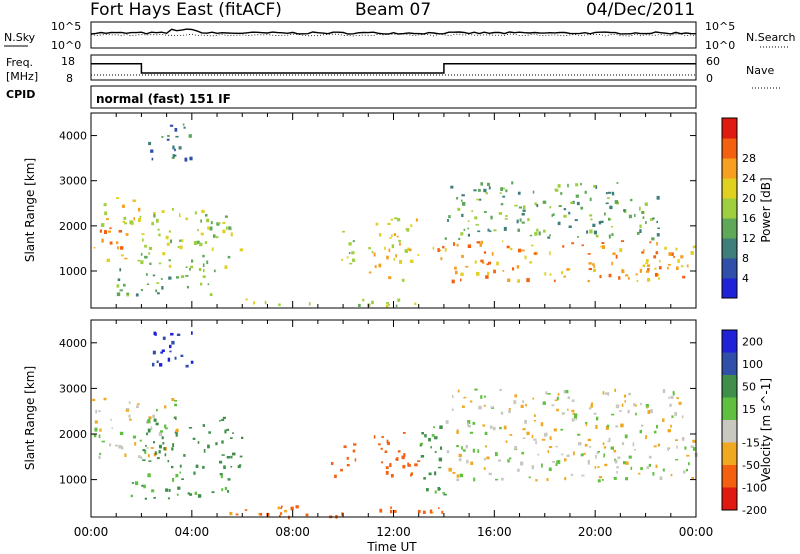 This screenshot has width=800, height=554. What do you see at coordinates (749, 198) in the screenshot?
I see `colorbar-tick-label: 20` at bounding box center [749, 198].